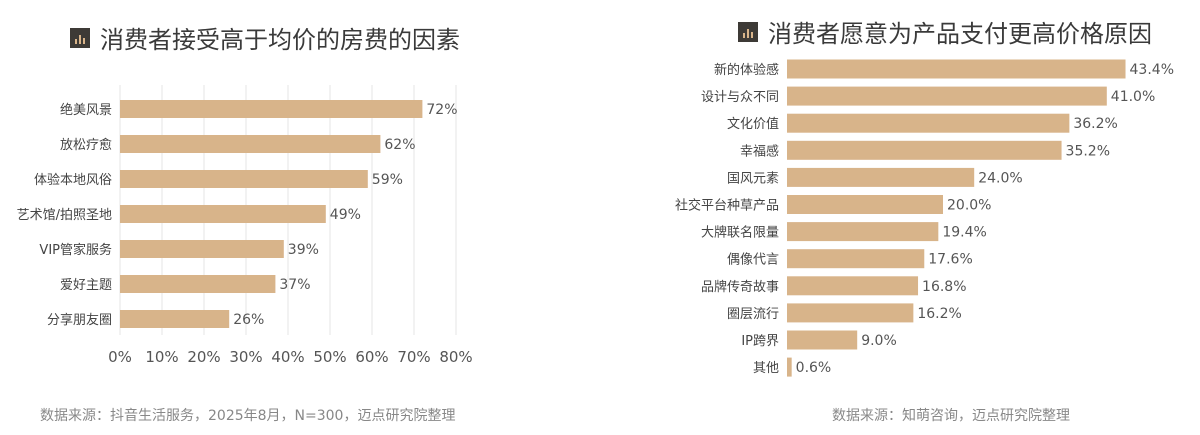 This screenshot has width=1200, height=435. I want to click on x-tick-label: 70%, so click(413, 357).